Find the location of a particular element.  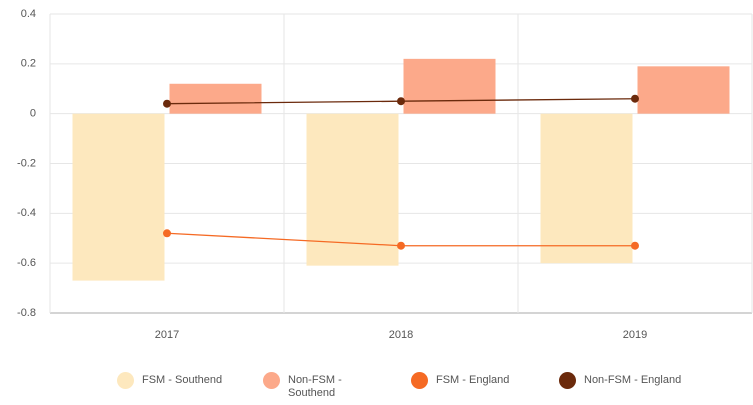

legend-label: FSM - Southend is located at coordinates (182, 380).